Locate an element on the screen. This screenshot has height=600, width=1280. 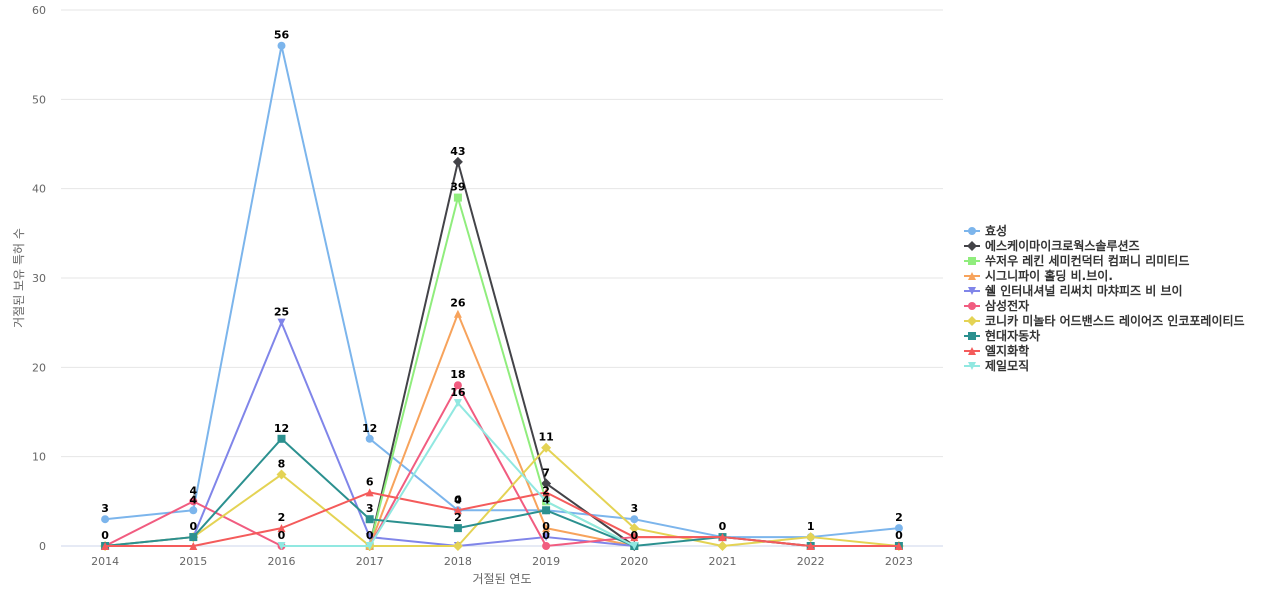
data-label-32: 16 is located at coordinates (458, 392).